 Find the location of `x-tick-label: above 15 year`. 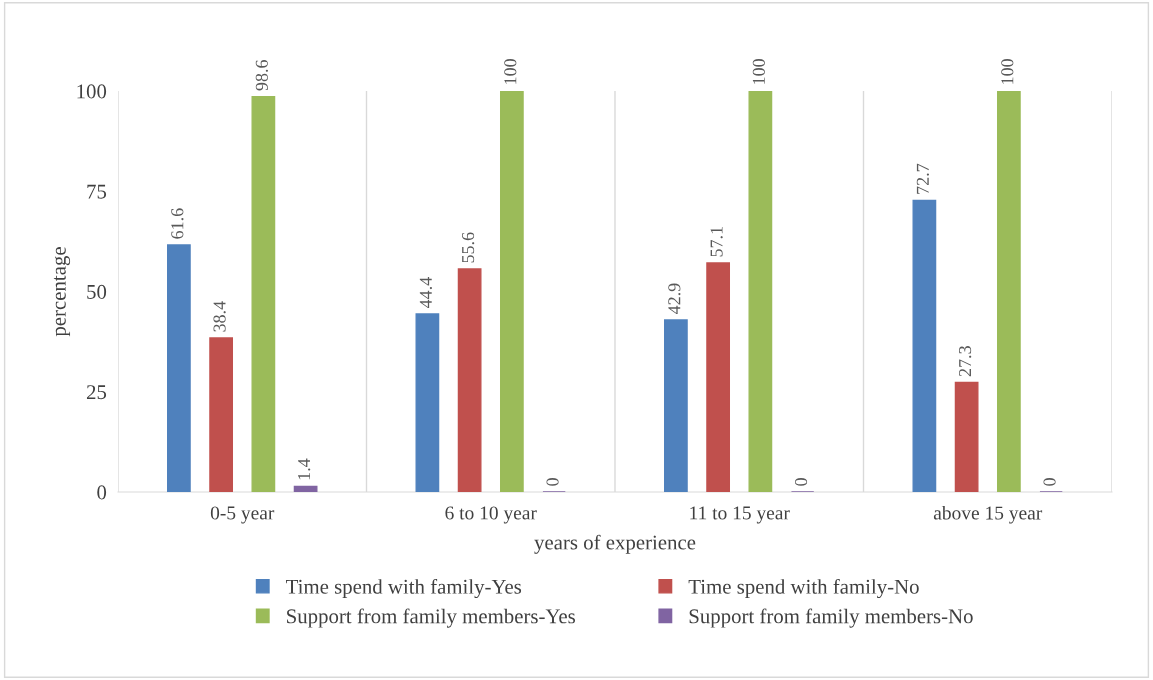

x-tick-label: above 15 year is located at coordinates (988, 514).